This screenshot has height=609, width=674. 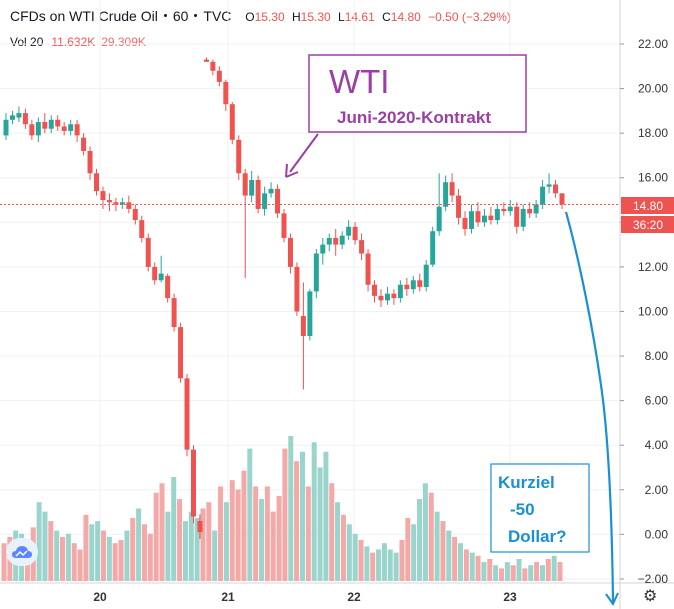 I want to click on gear-icon: ⚙, so click(x=650, y=596).